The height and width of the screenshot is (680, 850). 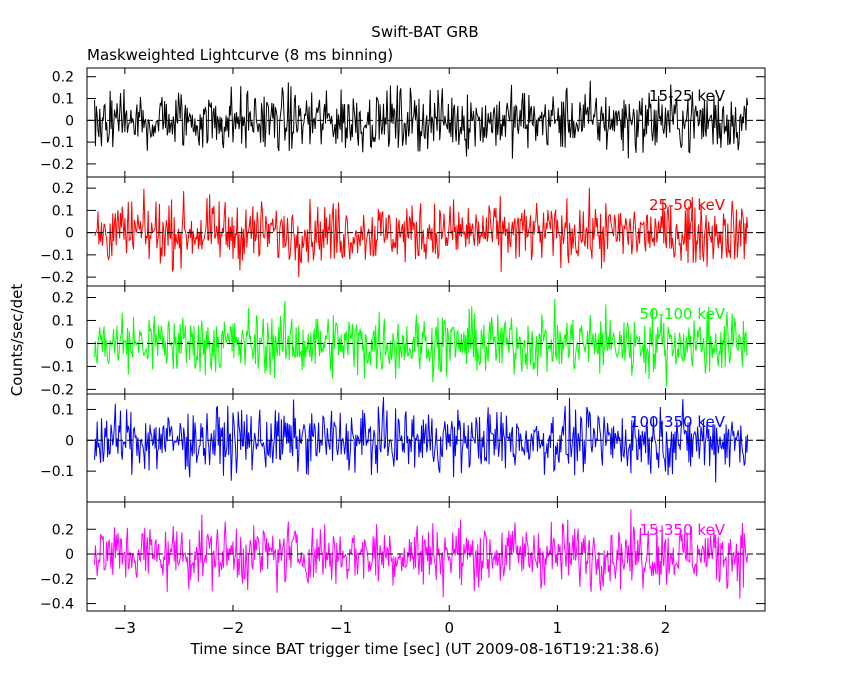 What do you see at coordinates (687, 96) in the screenshot?
I see `band-label: 15-25 keV` at bounding box center [687, 96].